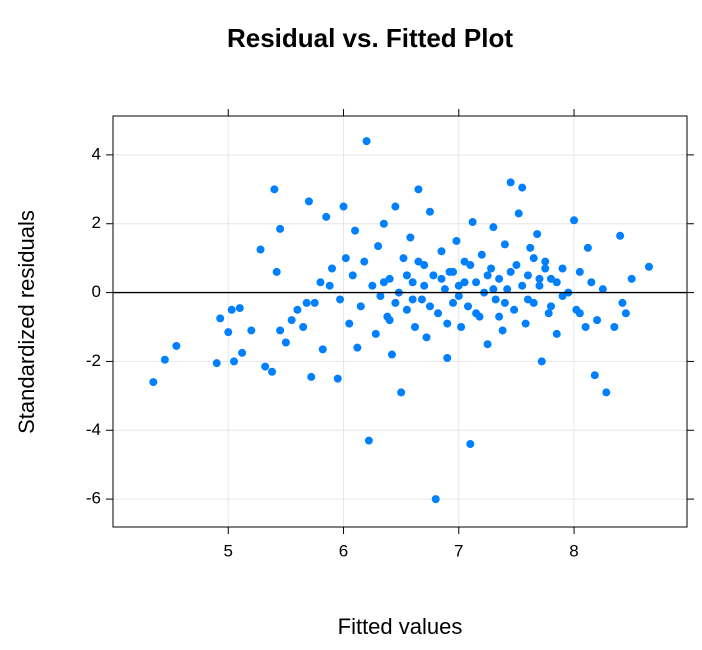 This screenshot has height=650, width=702. Describe the element at coordinates (228, 550) in the screenshot. I see `x-tick-label: 5` at that location.